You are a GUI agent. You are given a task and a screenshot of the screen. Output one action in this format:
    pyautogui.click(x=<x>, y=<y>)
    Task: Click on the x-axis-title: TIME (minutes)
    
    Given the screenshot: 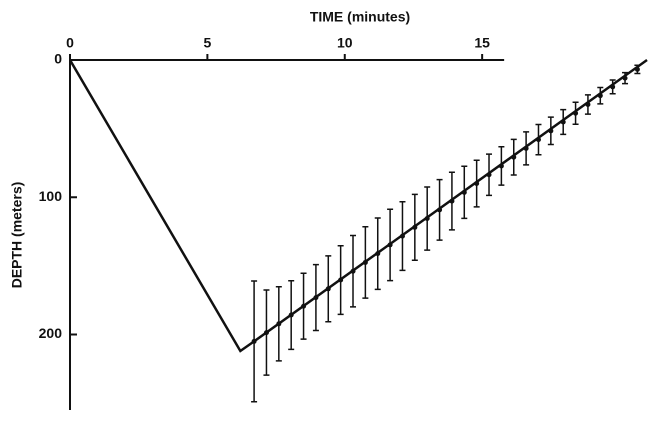 What is the action you would take?
    pyautogui.click(x=360, y=17)
    